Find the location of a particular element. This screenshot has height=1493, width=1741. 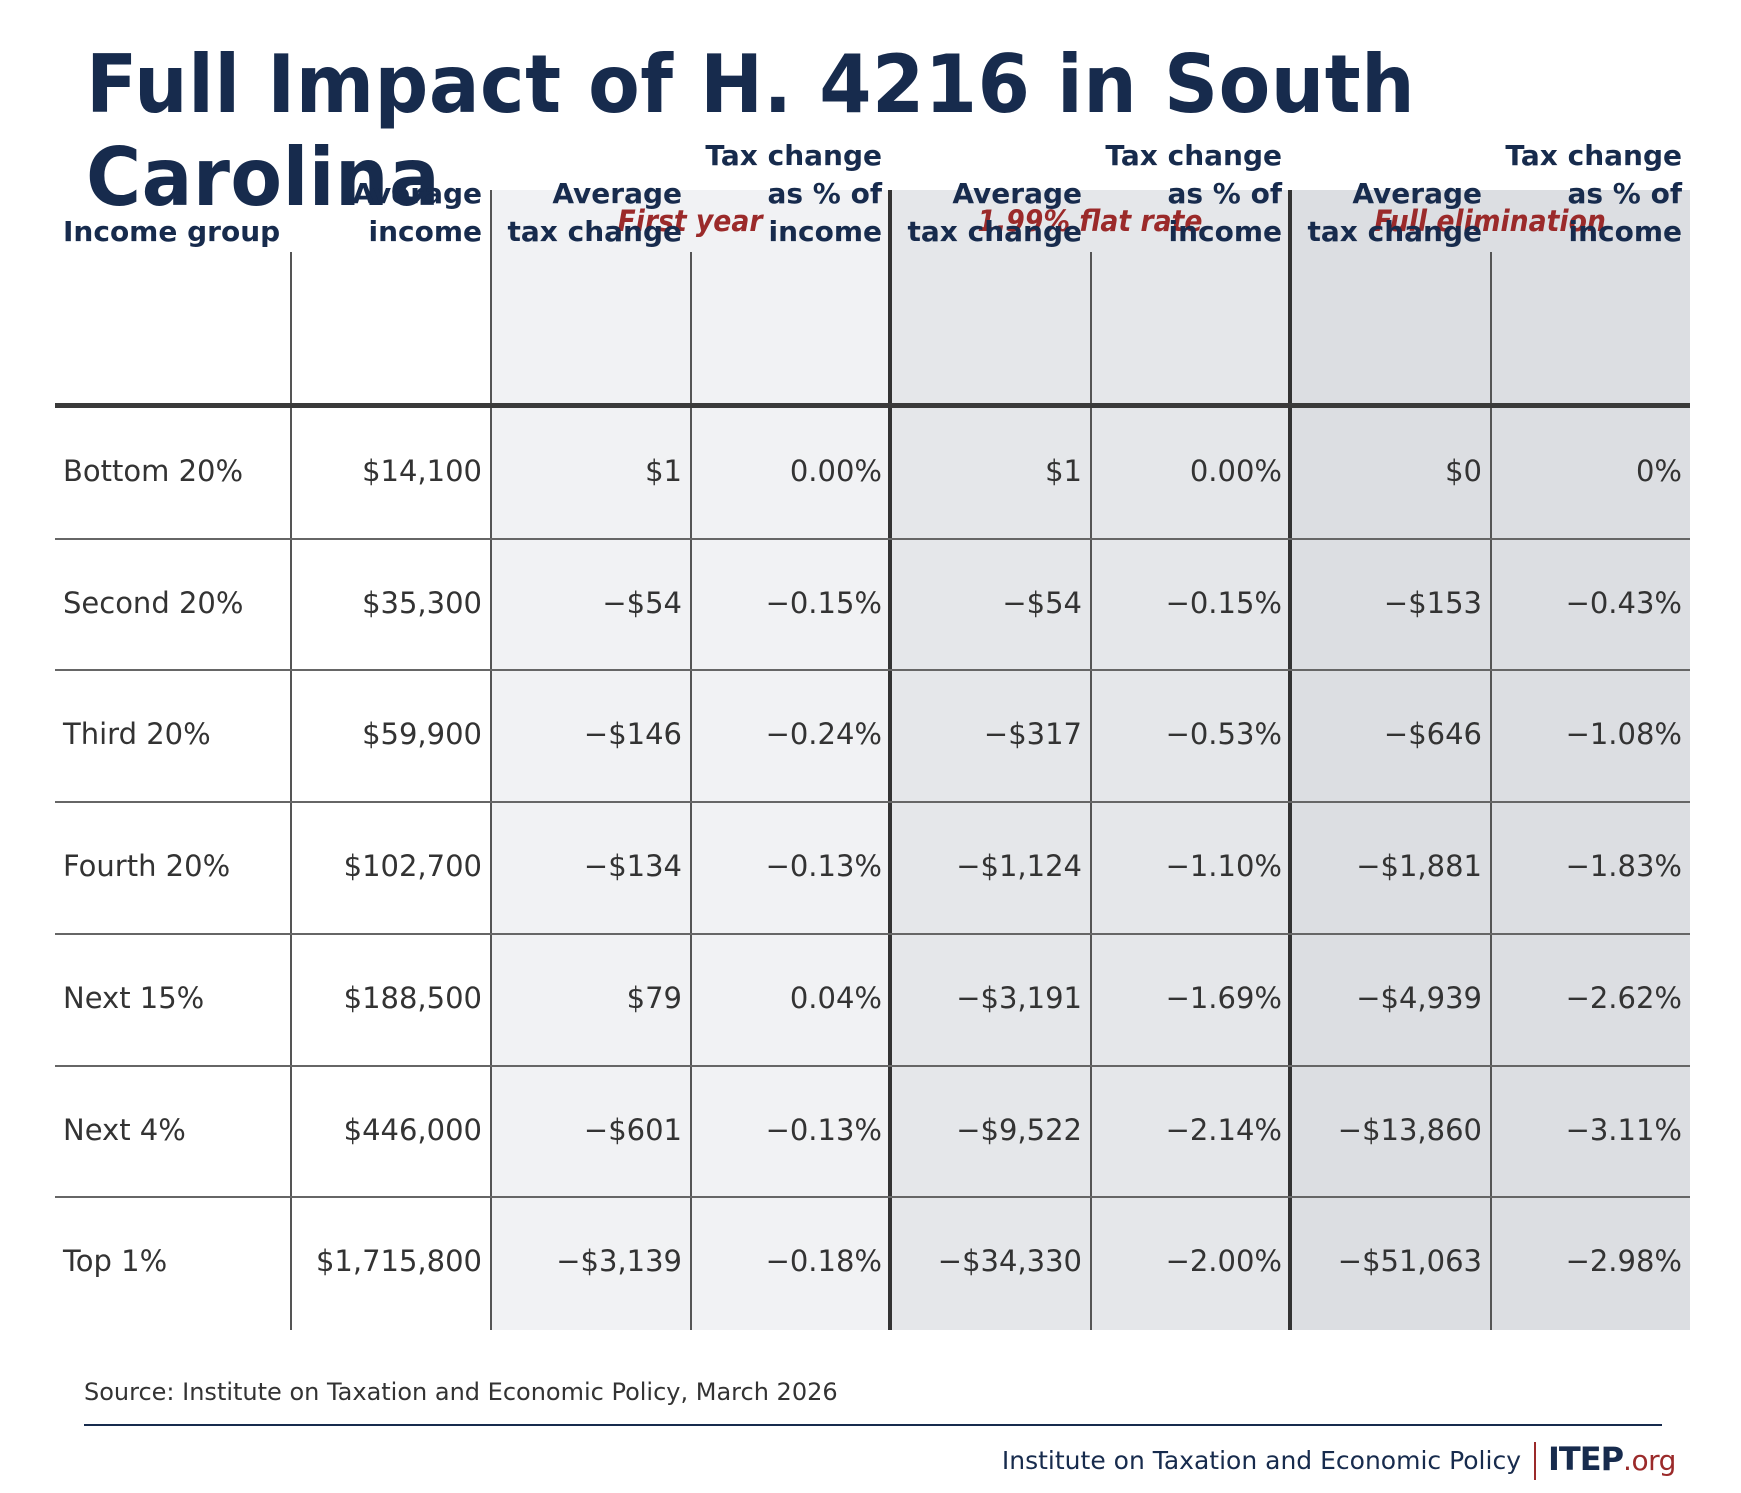

cell-average-income: $102,700 is located at coordinates (412, 866).